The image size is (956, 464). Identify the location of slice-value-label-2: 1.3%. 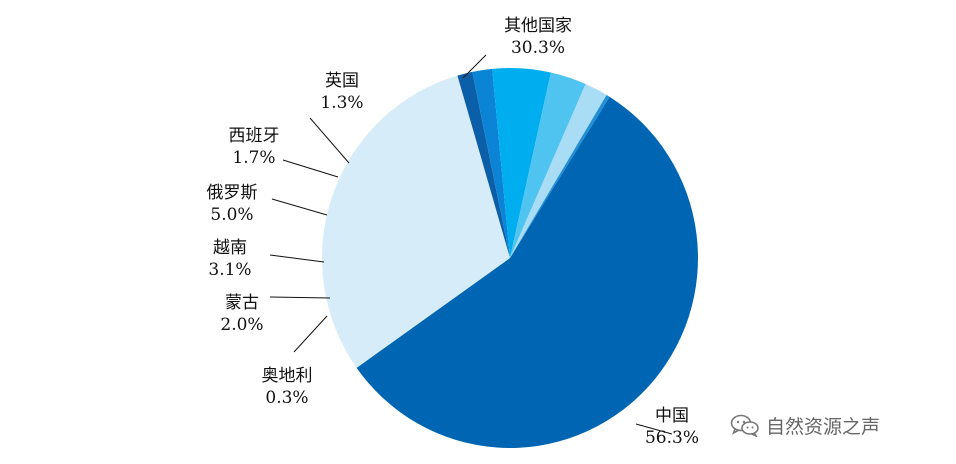
(341, 103).